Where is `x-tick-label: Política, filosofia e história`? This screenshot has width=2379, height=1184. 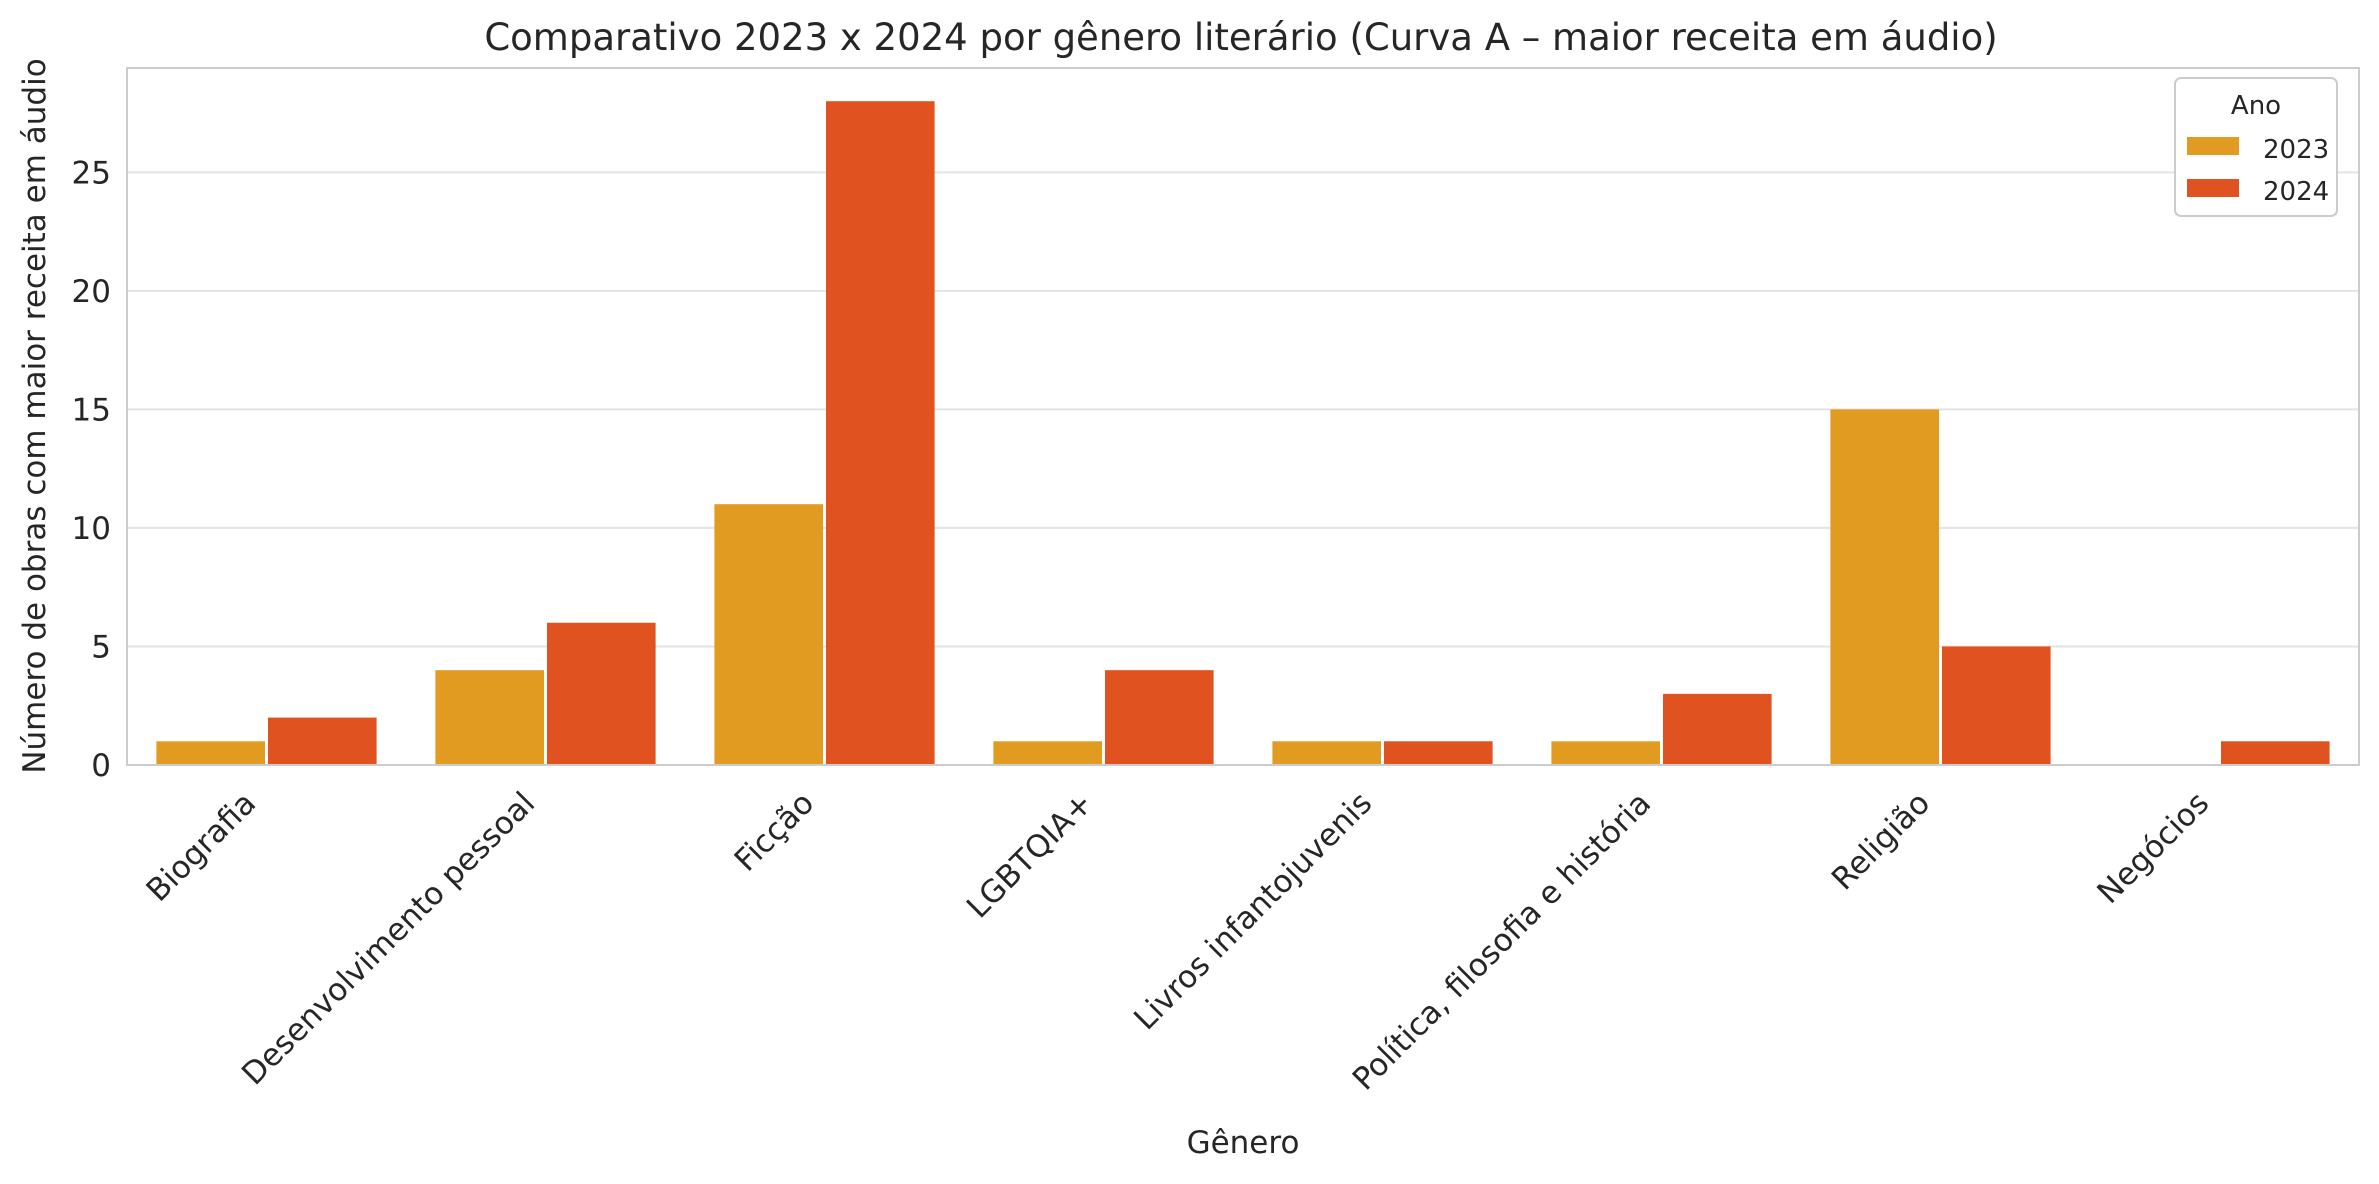
x-tick-label: Política, filosofia e história is located at coordinates (1502, 941).